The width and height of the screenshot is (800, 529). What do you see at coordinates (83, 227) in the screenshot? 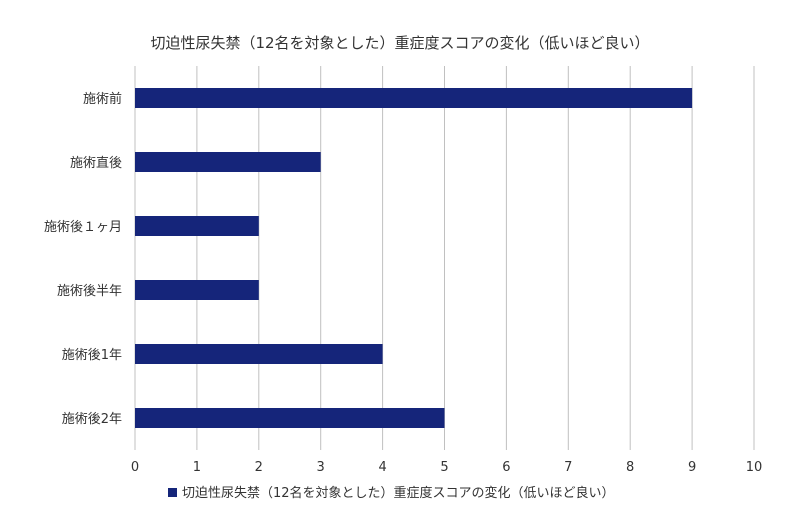
I see `y-category-label: 施術後１ヶ月` at bounding box center [83, 227].